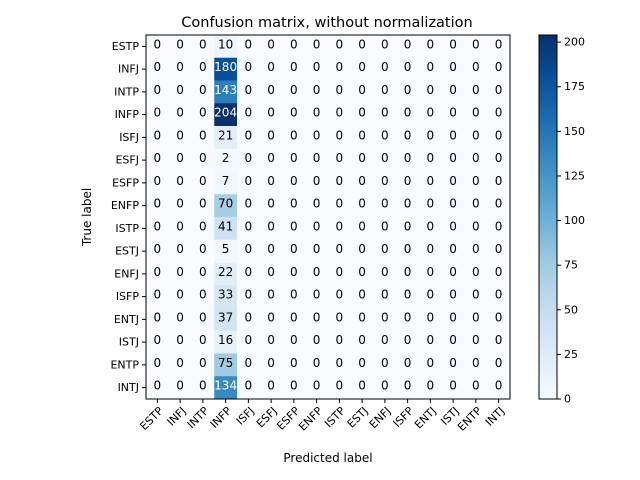 Image resolution: width=640 pixels, height=480 pixels. Describe the element at coordinates (203, 251) in the screenshot. I see `cell-ESTJ-INTP` at that location.